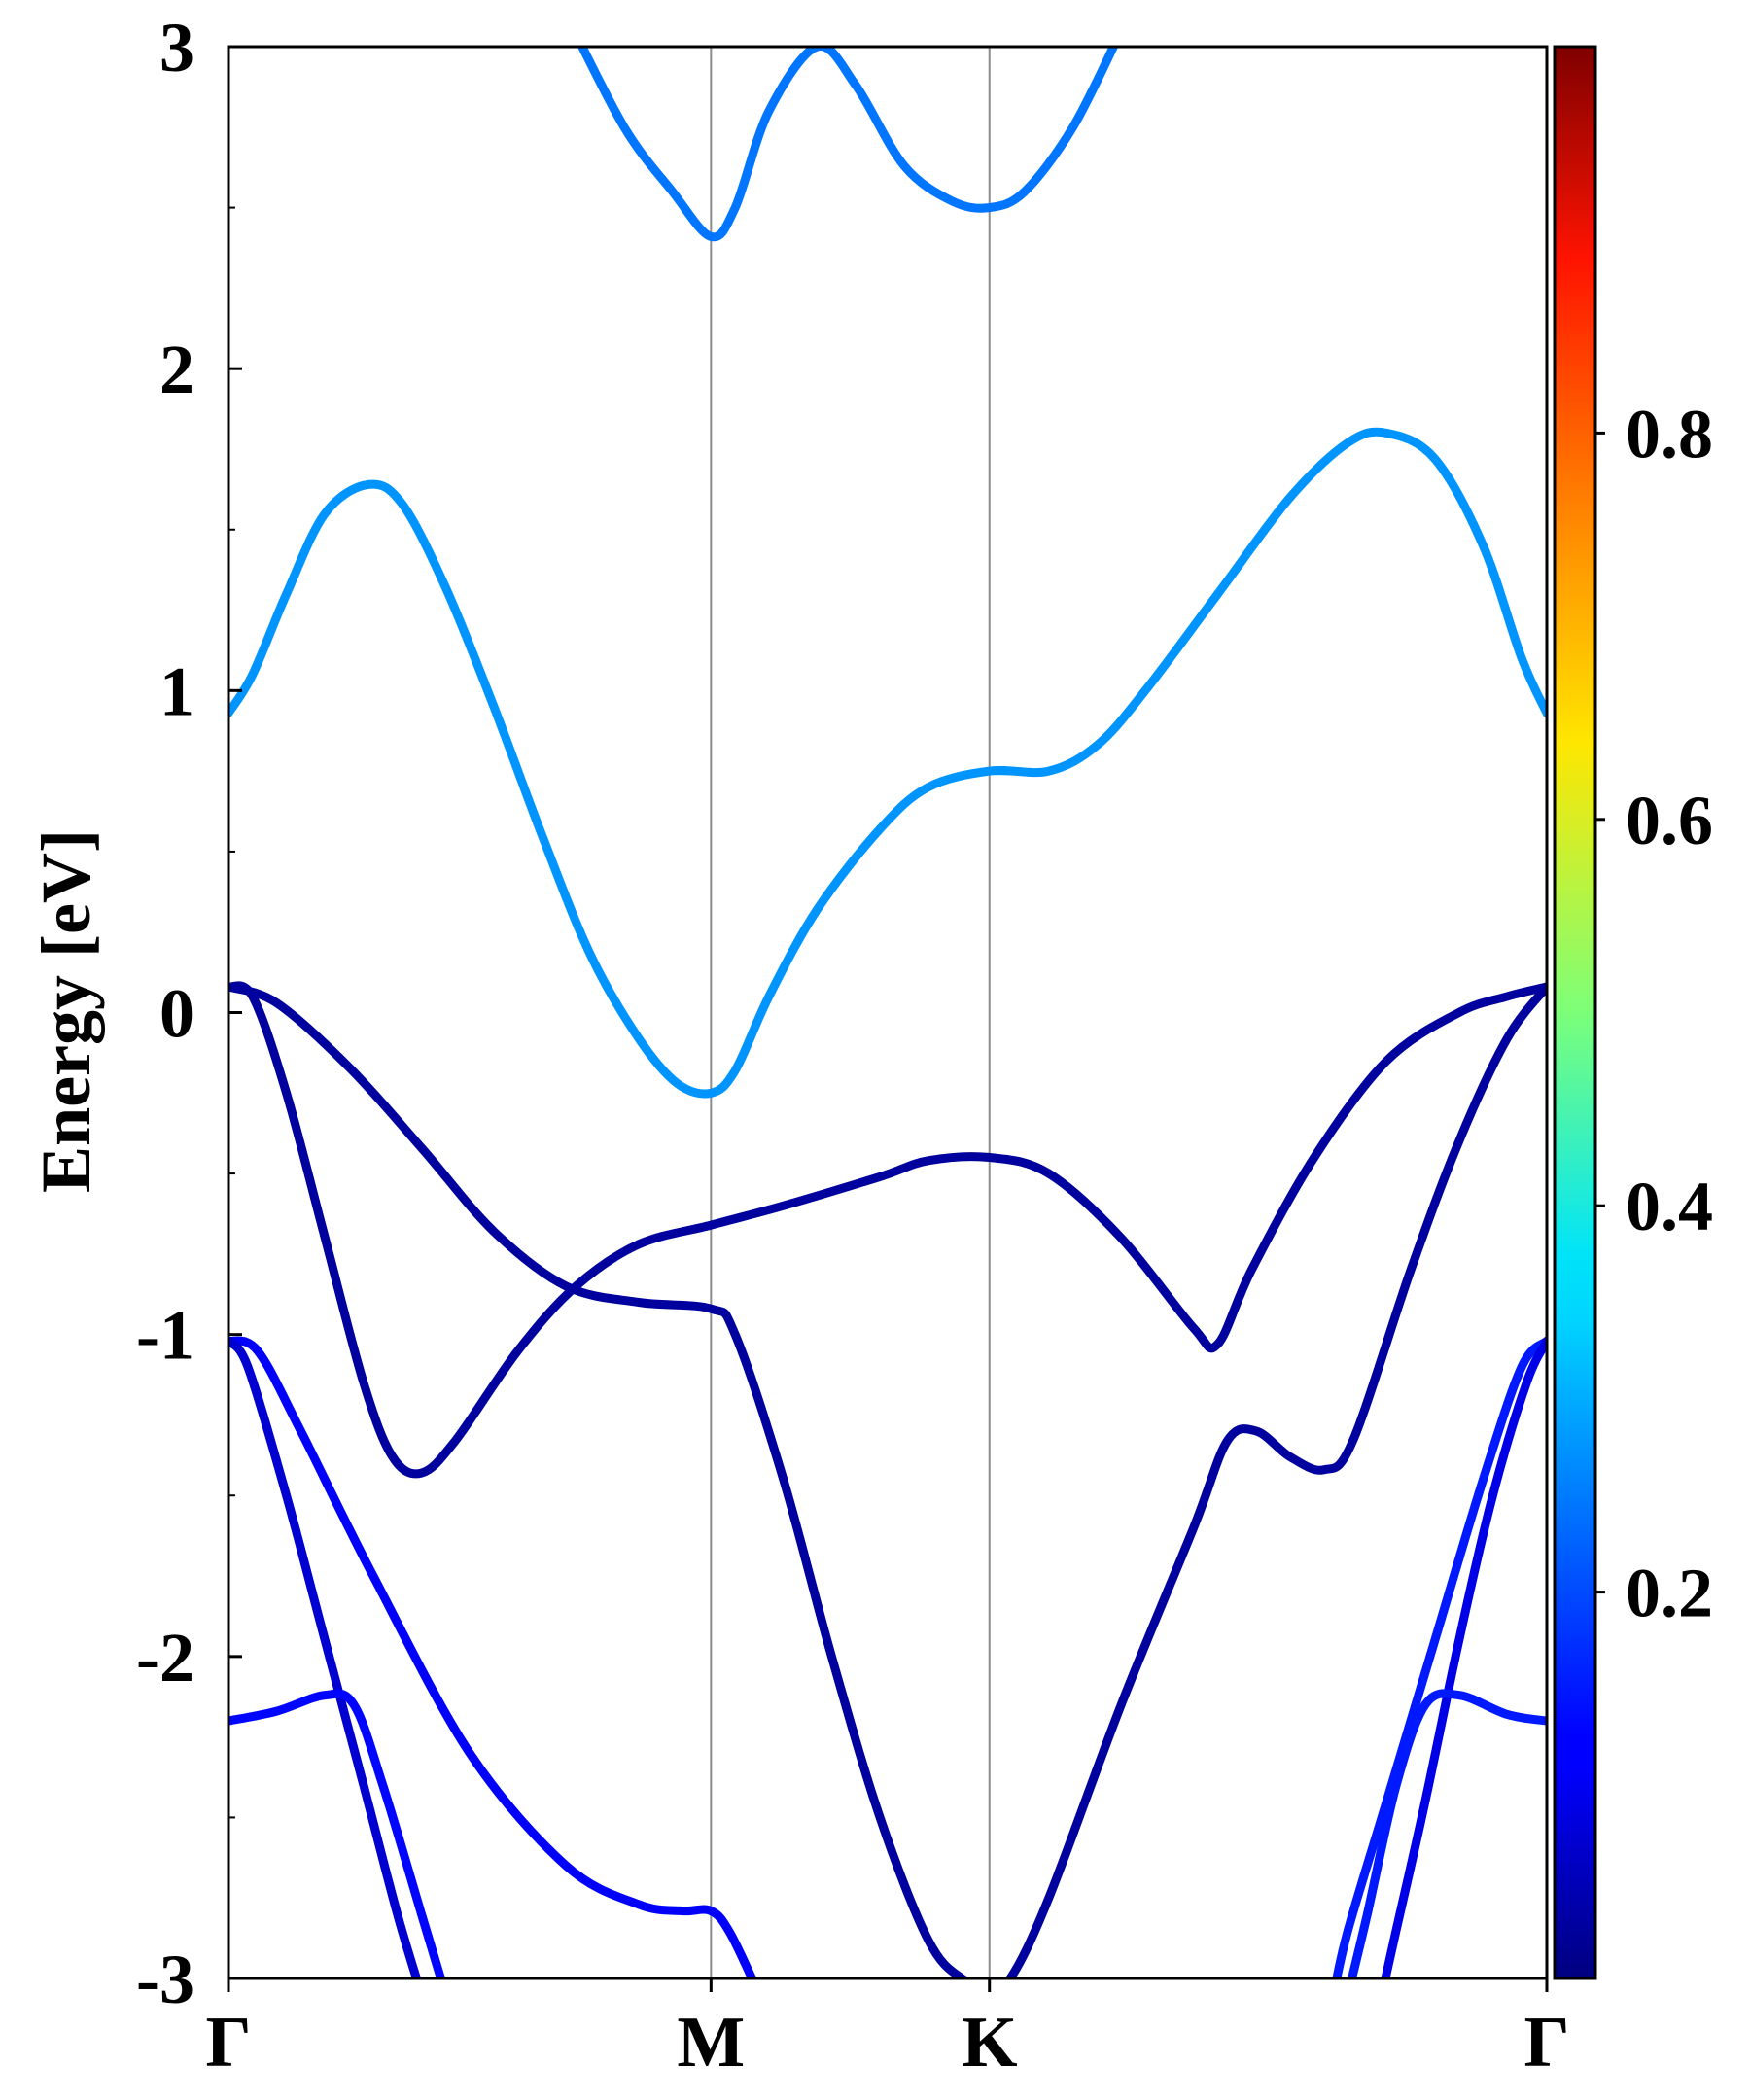 Image resolution: width=1750 pixels, height=2100 pixels. Describe the element at coordinates (176, 691) in the screenshot. I see `y-tick-label: 1` at that location.